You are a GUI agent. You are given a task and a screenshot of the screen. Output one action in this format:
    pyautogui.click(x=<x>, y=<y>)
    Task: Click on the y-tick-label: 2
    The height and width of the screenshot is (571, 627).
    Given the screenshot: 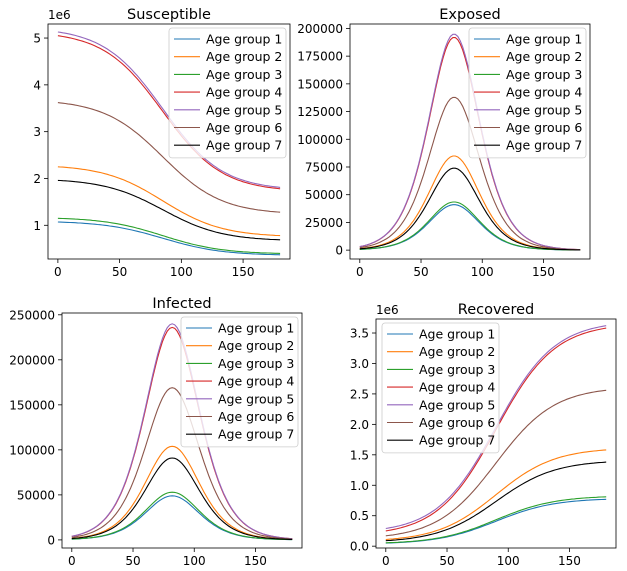 What is the action you would take?
    pyautogui.click(x=37, y=179)
    